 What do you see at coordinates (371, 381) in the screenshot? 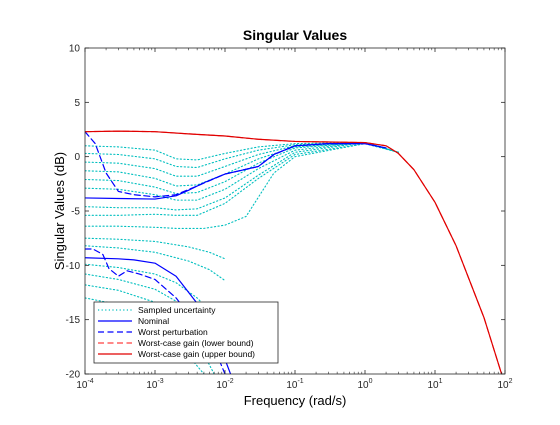
I see `x-tick-exponent: 0` at bounding box center [371, 381].